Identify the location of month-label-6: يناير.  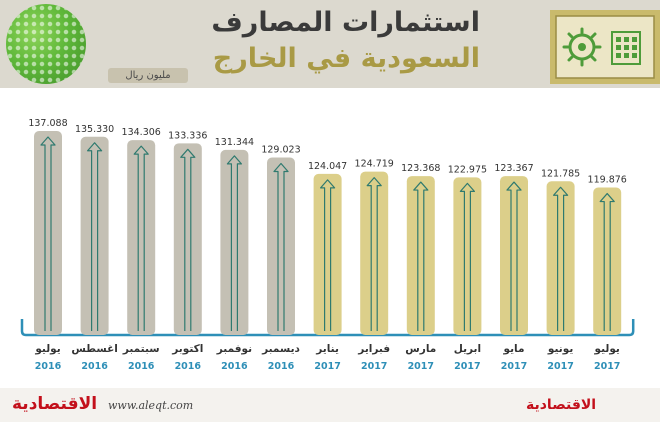
(327, 349).